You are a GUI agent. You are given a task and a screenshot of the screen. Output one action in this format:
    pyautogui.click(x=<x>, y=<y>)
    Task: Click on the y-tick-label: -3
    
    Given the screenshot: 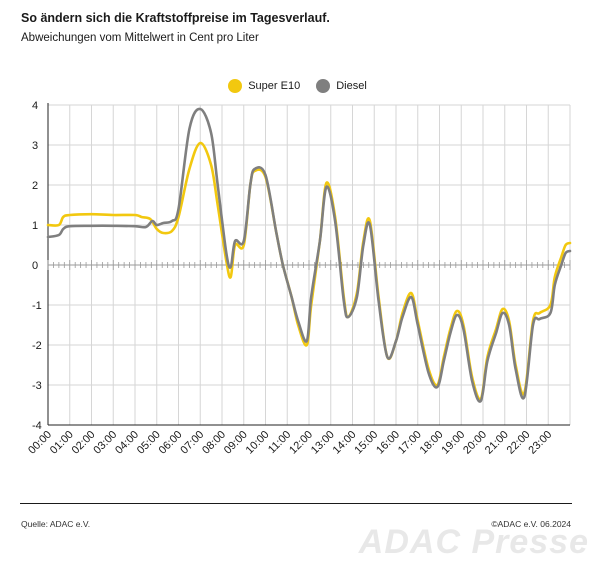 What is the action you would take?
    pyautogui.click(x=37, y=386)
    